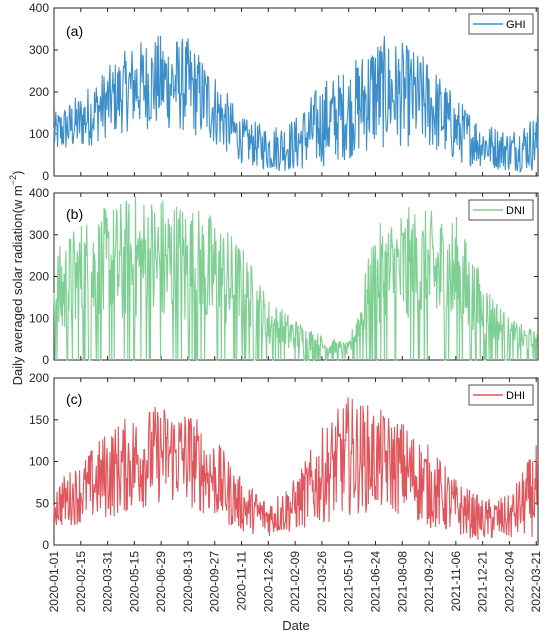 The width and height of the screenshot is (550, 635). I want to click on x-tick-label: 2021-03-26, so click(322, 582).